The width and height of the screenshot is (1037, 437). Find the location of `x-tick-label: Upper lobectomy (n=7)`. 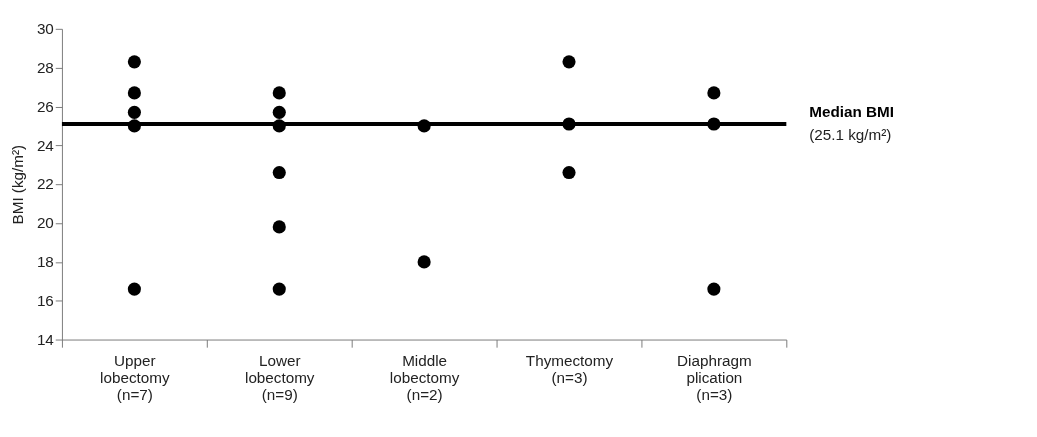

x-tick-label: Upper lobectomy (n=7) is located at coordinates (135, 377).